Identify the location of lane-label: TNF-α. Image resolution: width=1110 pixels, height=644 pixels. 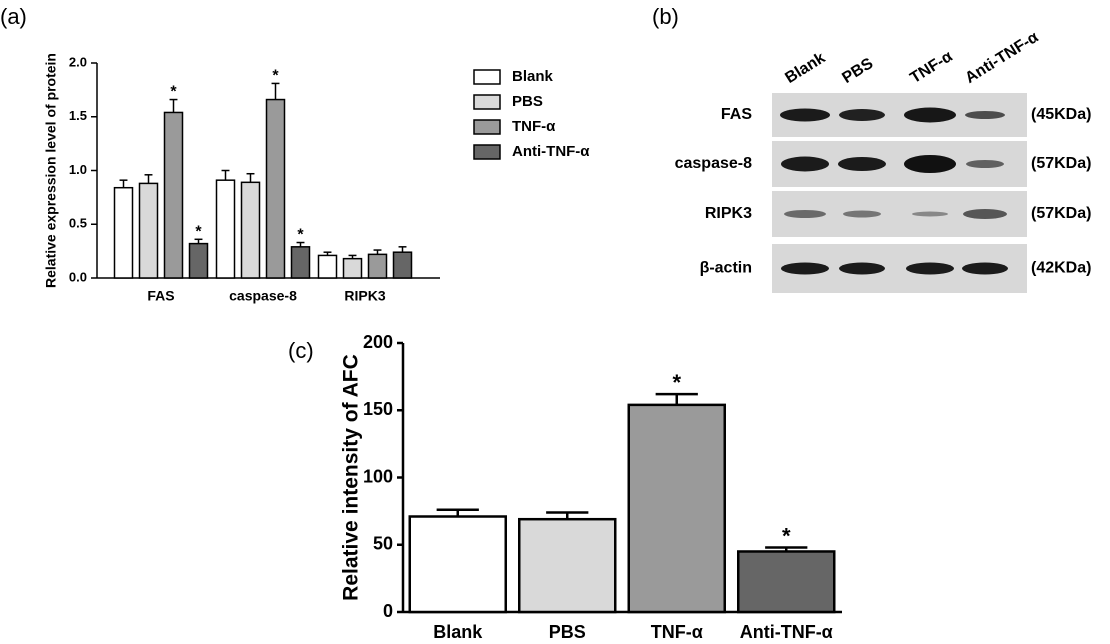
(931, 67).